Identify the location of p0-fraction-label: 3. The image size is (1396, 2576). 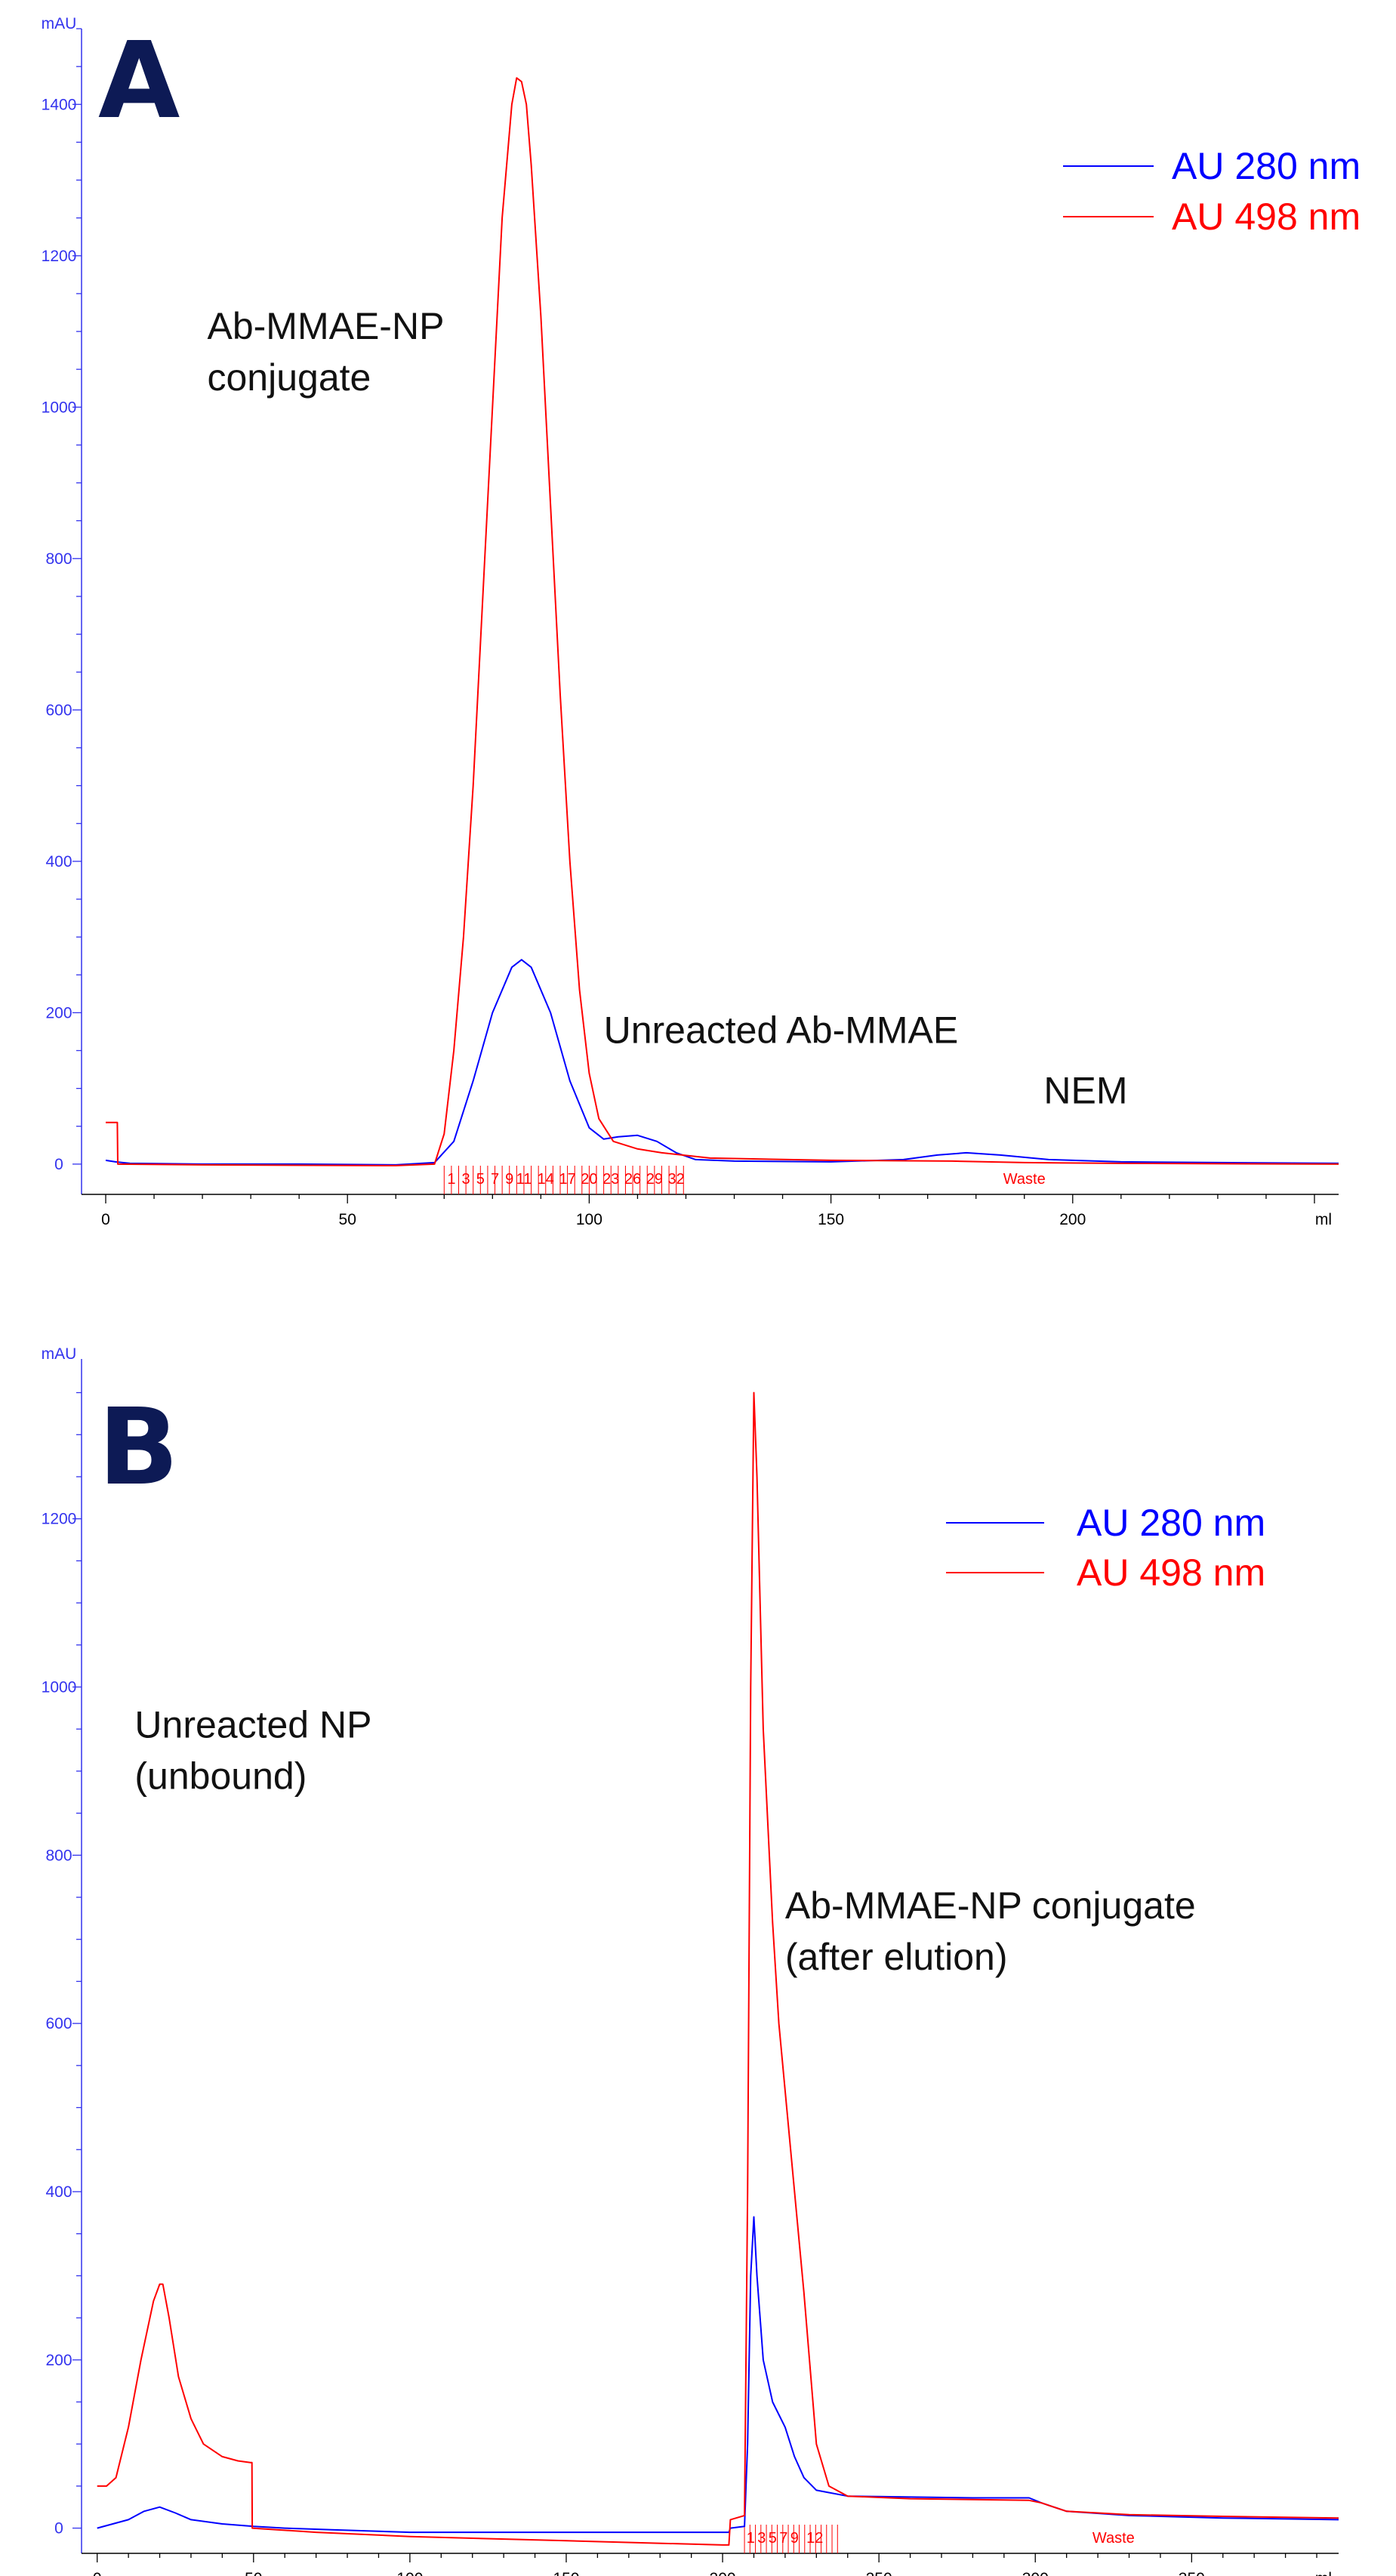
(466, 1179).